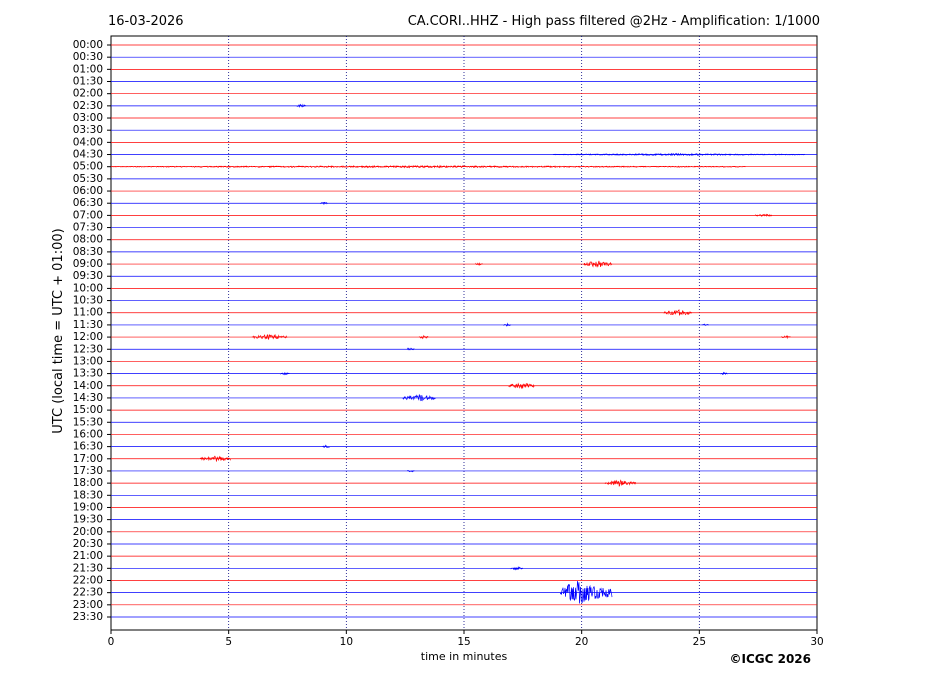 The width and height of the screenshot is (927, 700). I want to click on y-tick-label: 22:30, so click(88, 593).